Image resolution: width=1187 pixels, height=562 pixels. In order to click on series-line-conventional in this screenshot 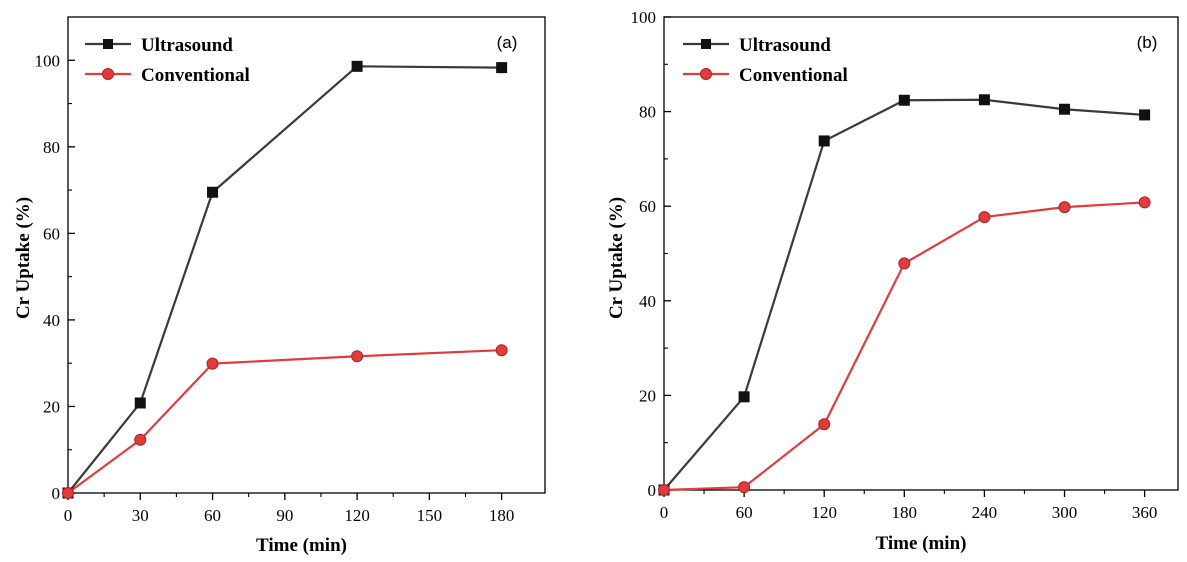, I will do `click(284, 421)`.